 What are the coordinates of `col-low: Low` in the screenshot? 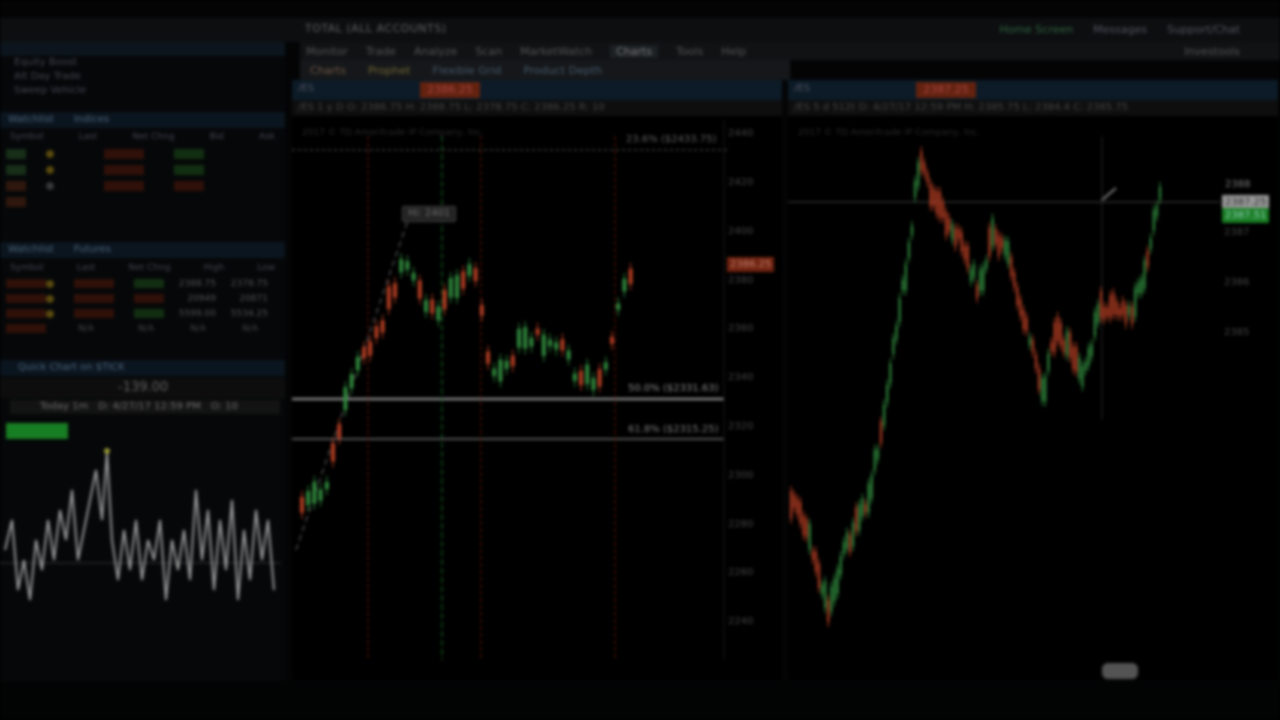 It's located at (266, 268).